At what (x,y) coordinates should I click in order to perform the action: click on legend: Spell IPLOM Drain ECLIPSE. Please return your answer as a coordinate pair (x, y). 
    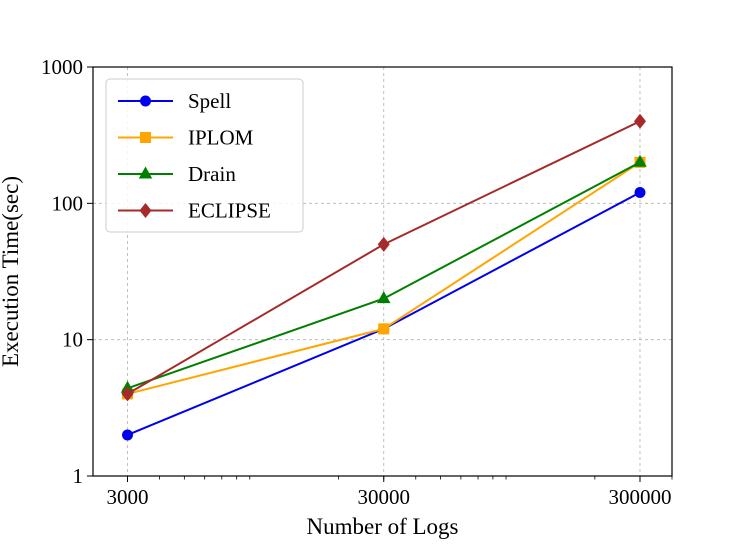
    Looking at the image, I should click on (204, 155).